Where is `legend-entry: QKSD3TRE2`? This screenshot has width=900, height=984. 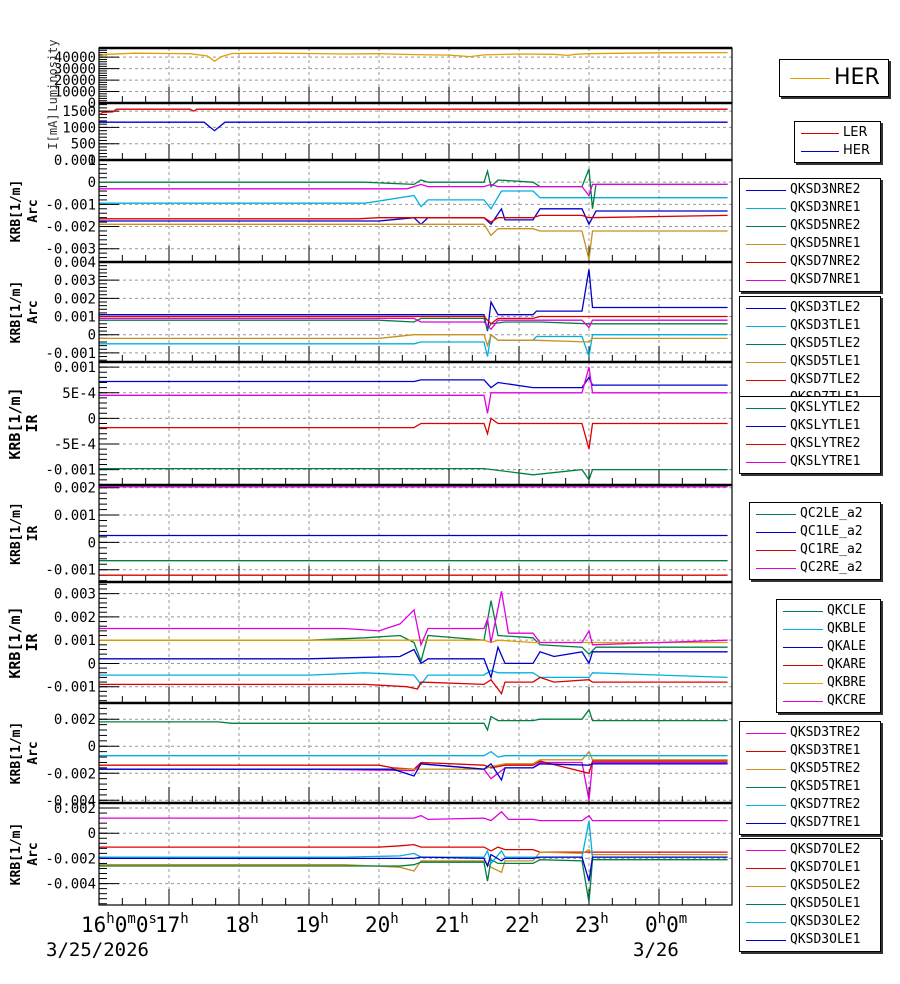 legend-entry: QKSD3TRE2 is located at coordinates (810, 733).